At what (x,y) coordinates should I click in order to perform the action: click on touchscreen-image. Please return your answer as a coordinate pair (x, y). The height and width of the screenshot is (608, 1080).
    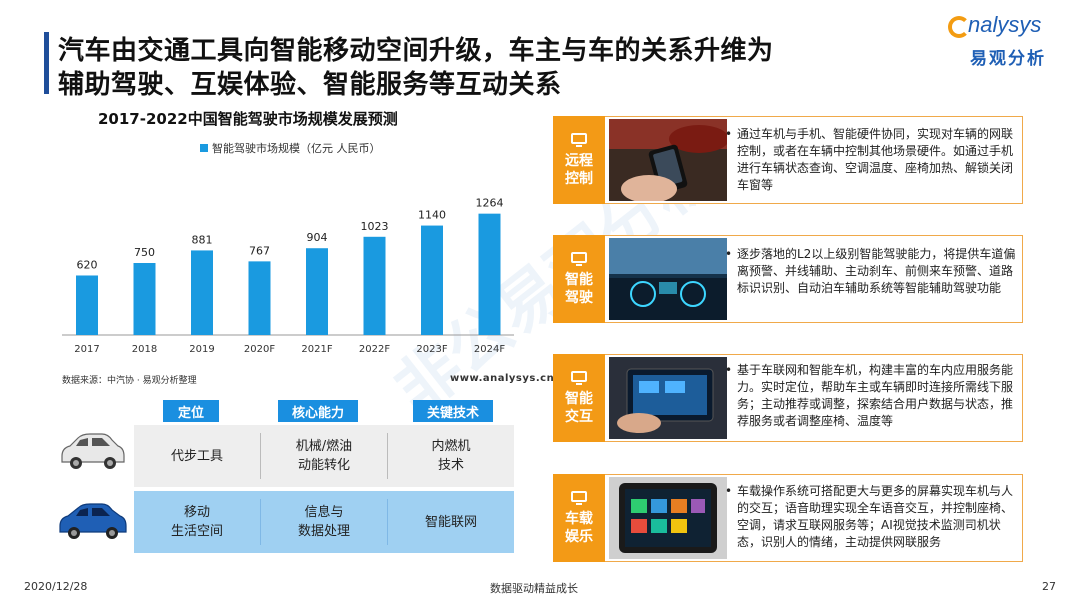
    Looking at the image, I should click on (668, 398).